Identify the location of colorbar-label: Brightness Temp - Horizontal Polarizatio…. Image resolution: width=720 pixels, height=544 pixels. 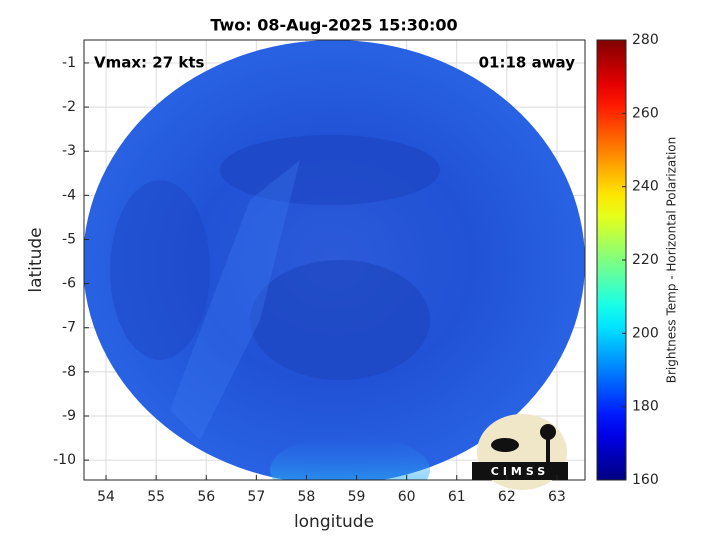
(672, 260).